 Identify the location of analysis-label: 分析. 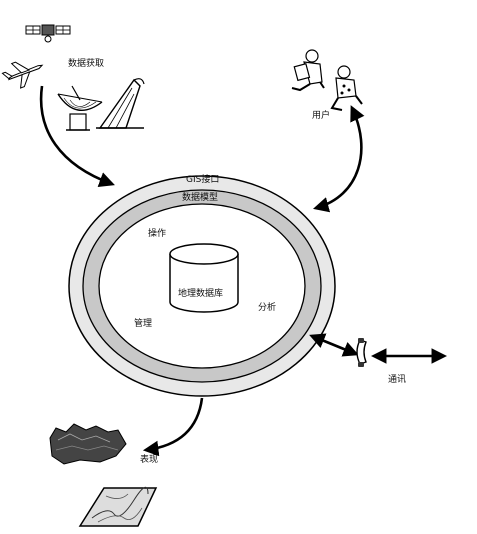
(267, 307).